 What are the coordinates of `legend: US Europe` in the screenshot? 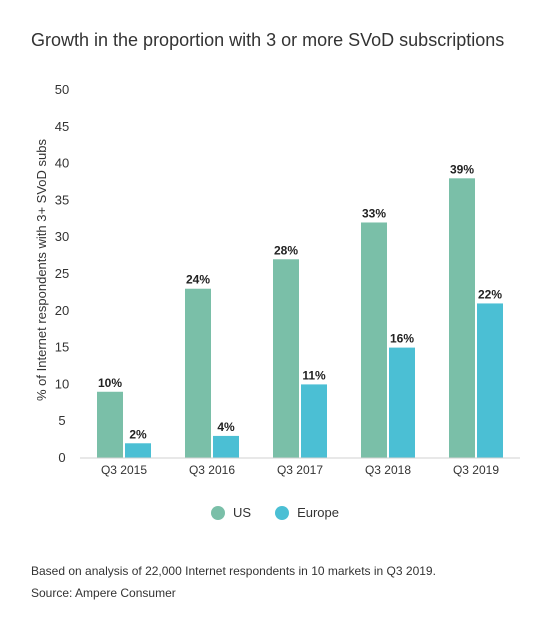 It's located at (275, 512).